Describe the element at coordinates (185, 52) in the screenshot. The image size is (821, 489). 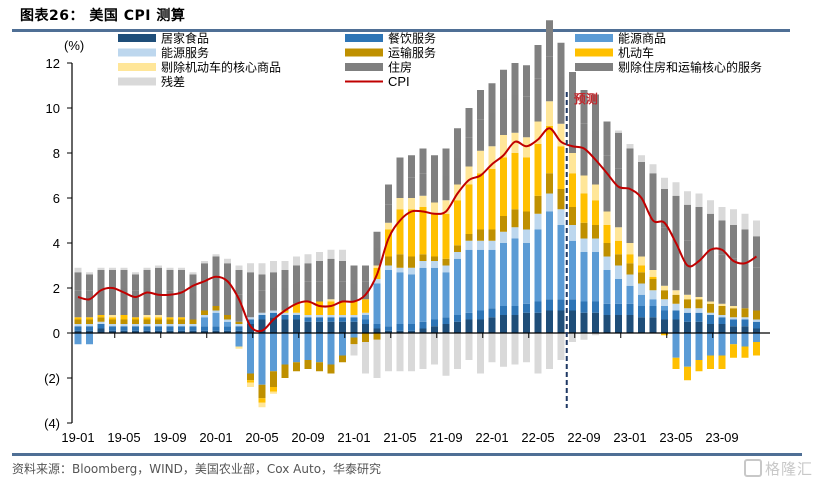
I see `legend-label: 能源服务` at that location.